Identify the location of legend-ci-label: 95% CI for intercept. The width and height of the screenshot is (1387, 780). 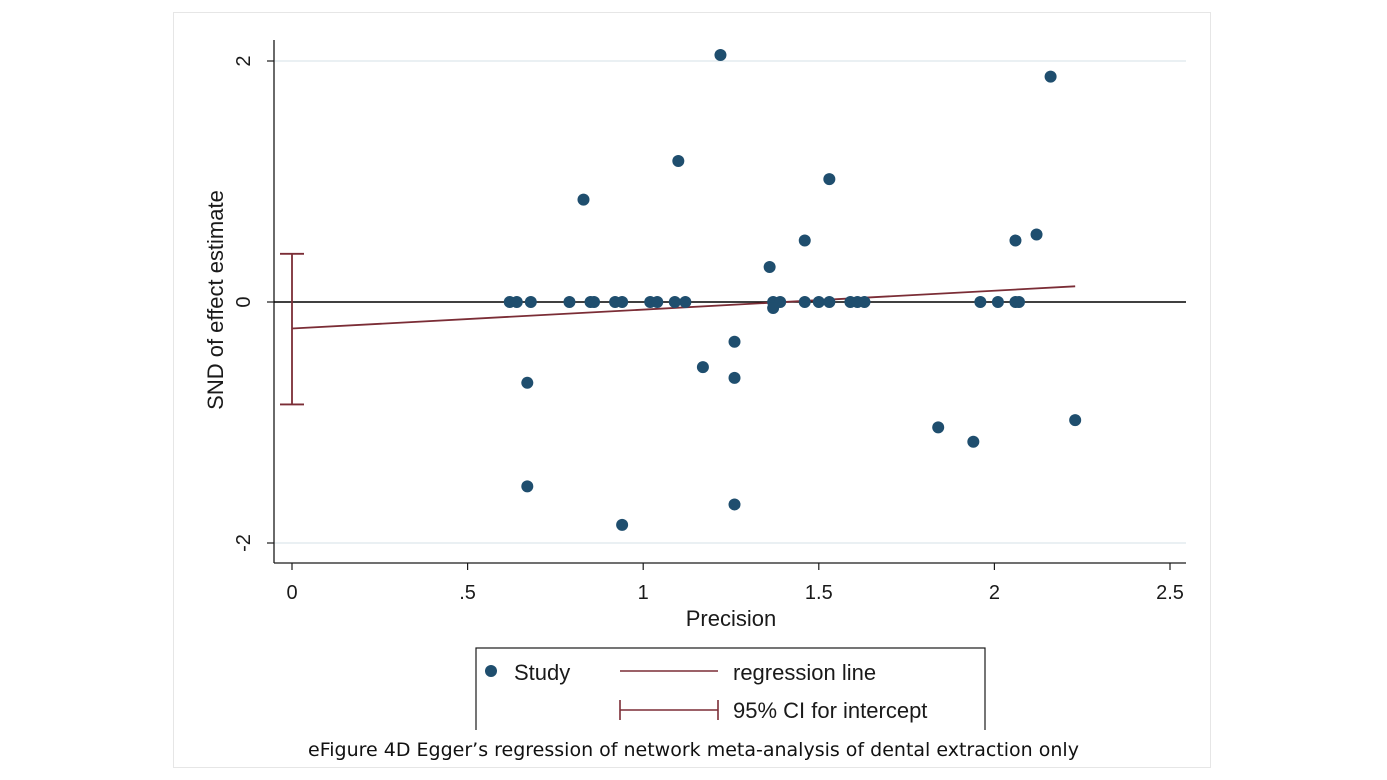
(830, 710).